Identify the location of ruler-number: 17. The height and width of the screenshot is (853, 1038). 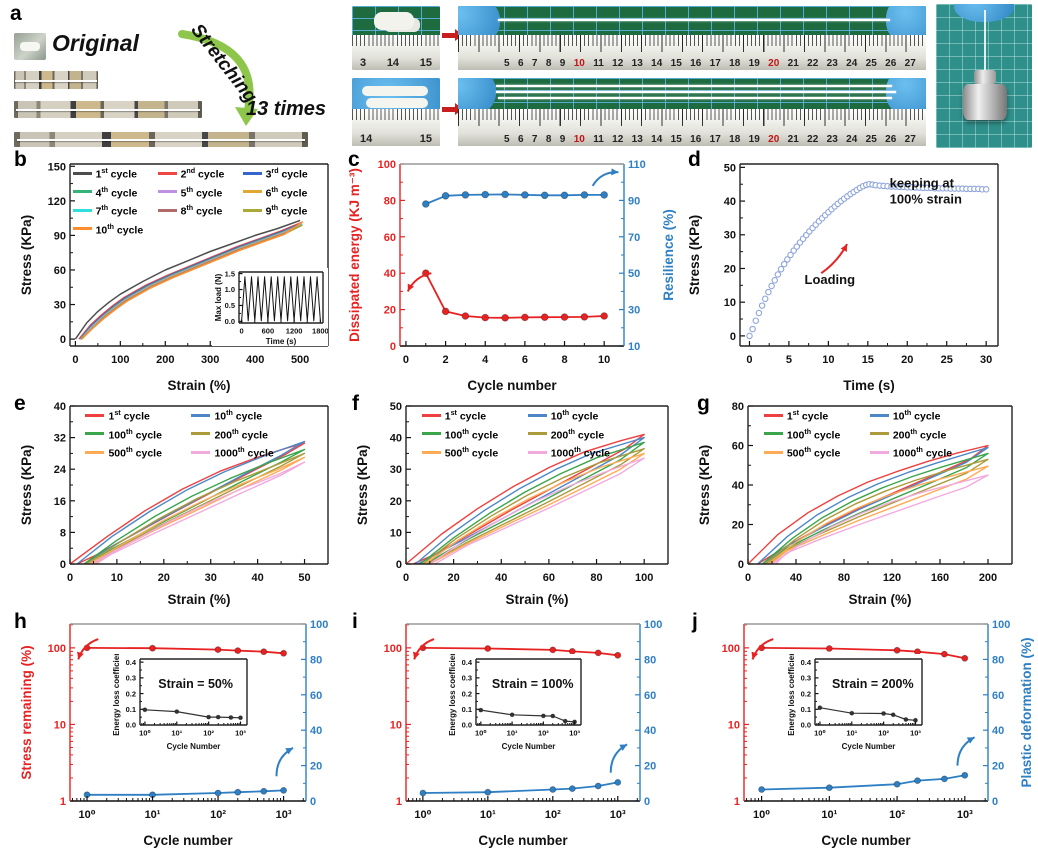
(715, 139).